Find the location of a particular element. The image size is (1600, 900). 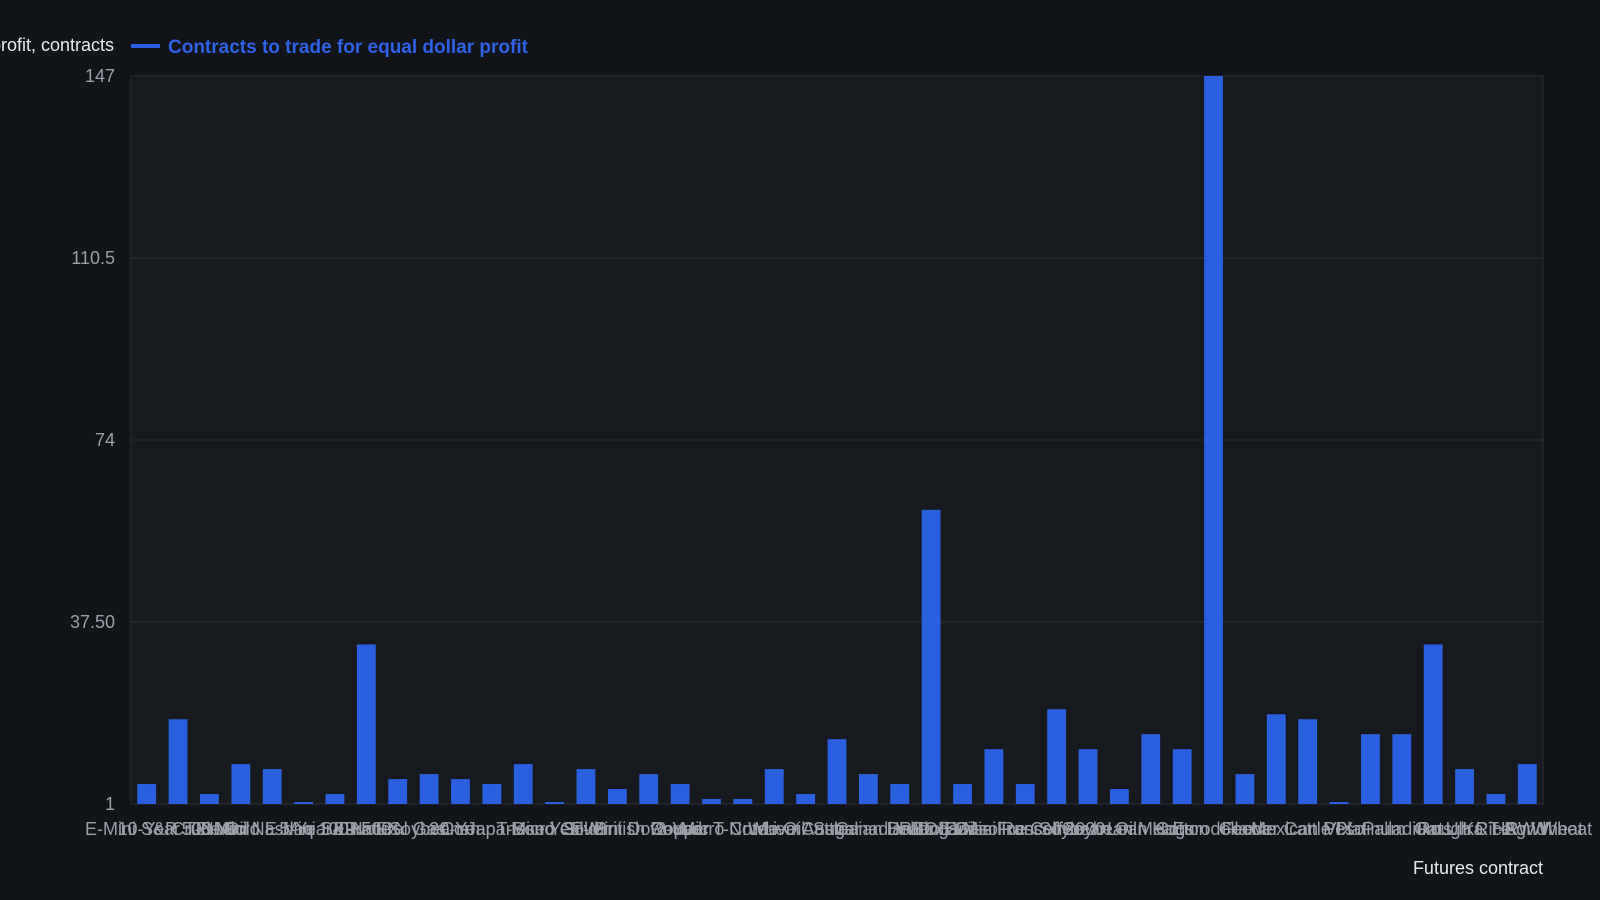

x-tick-label: Wheat is located at coordinates (774, 829).